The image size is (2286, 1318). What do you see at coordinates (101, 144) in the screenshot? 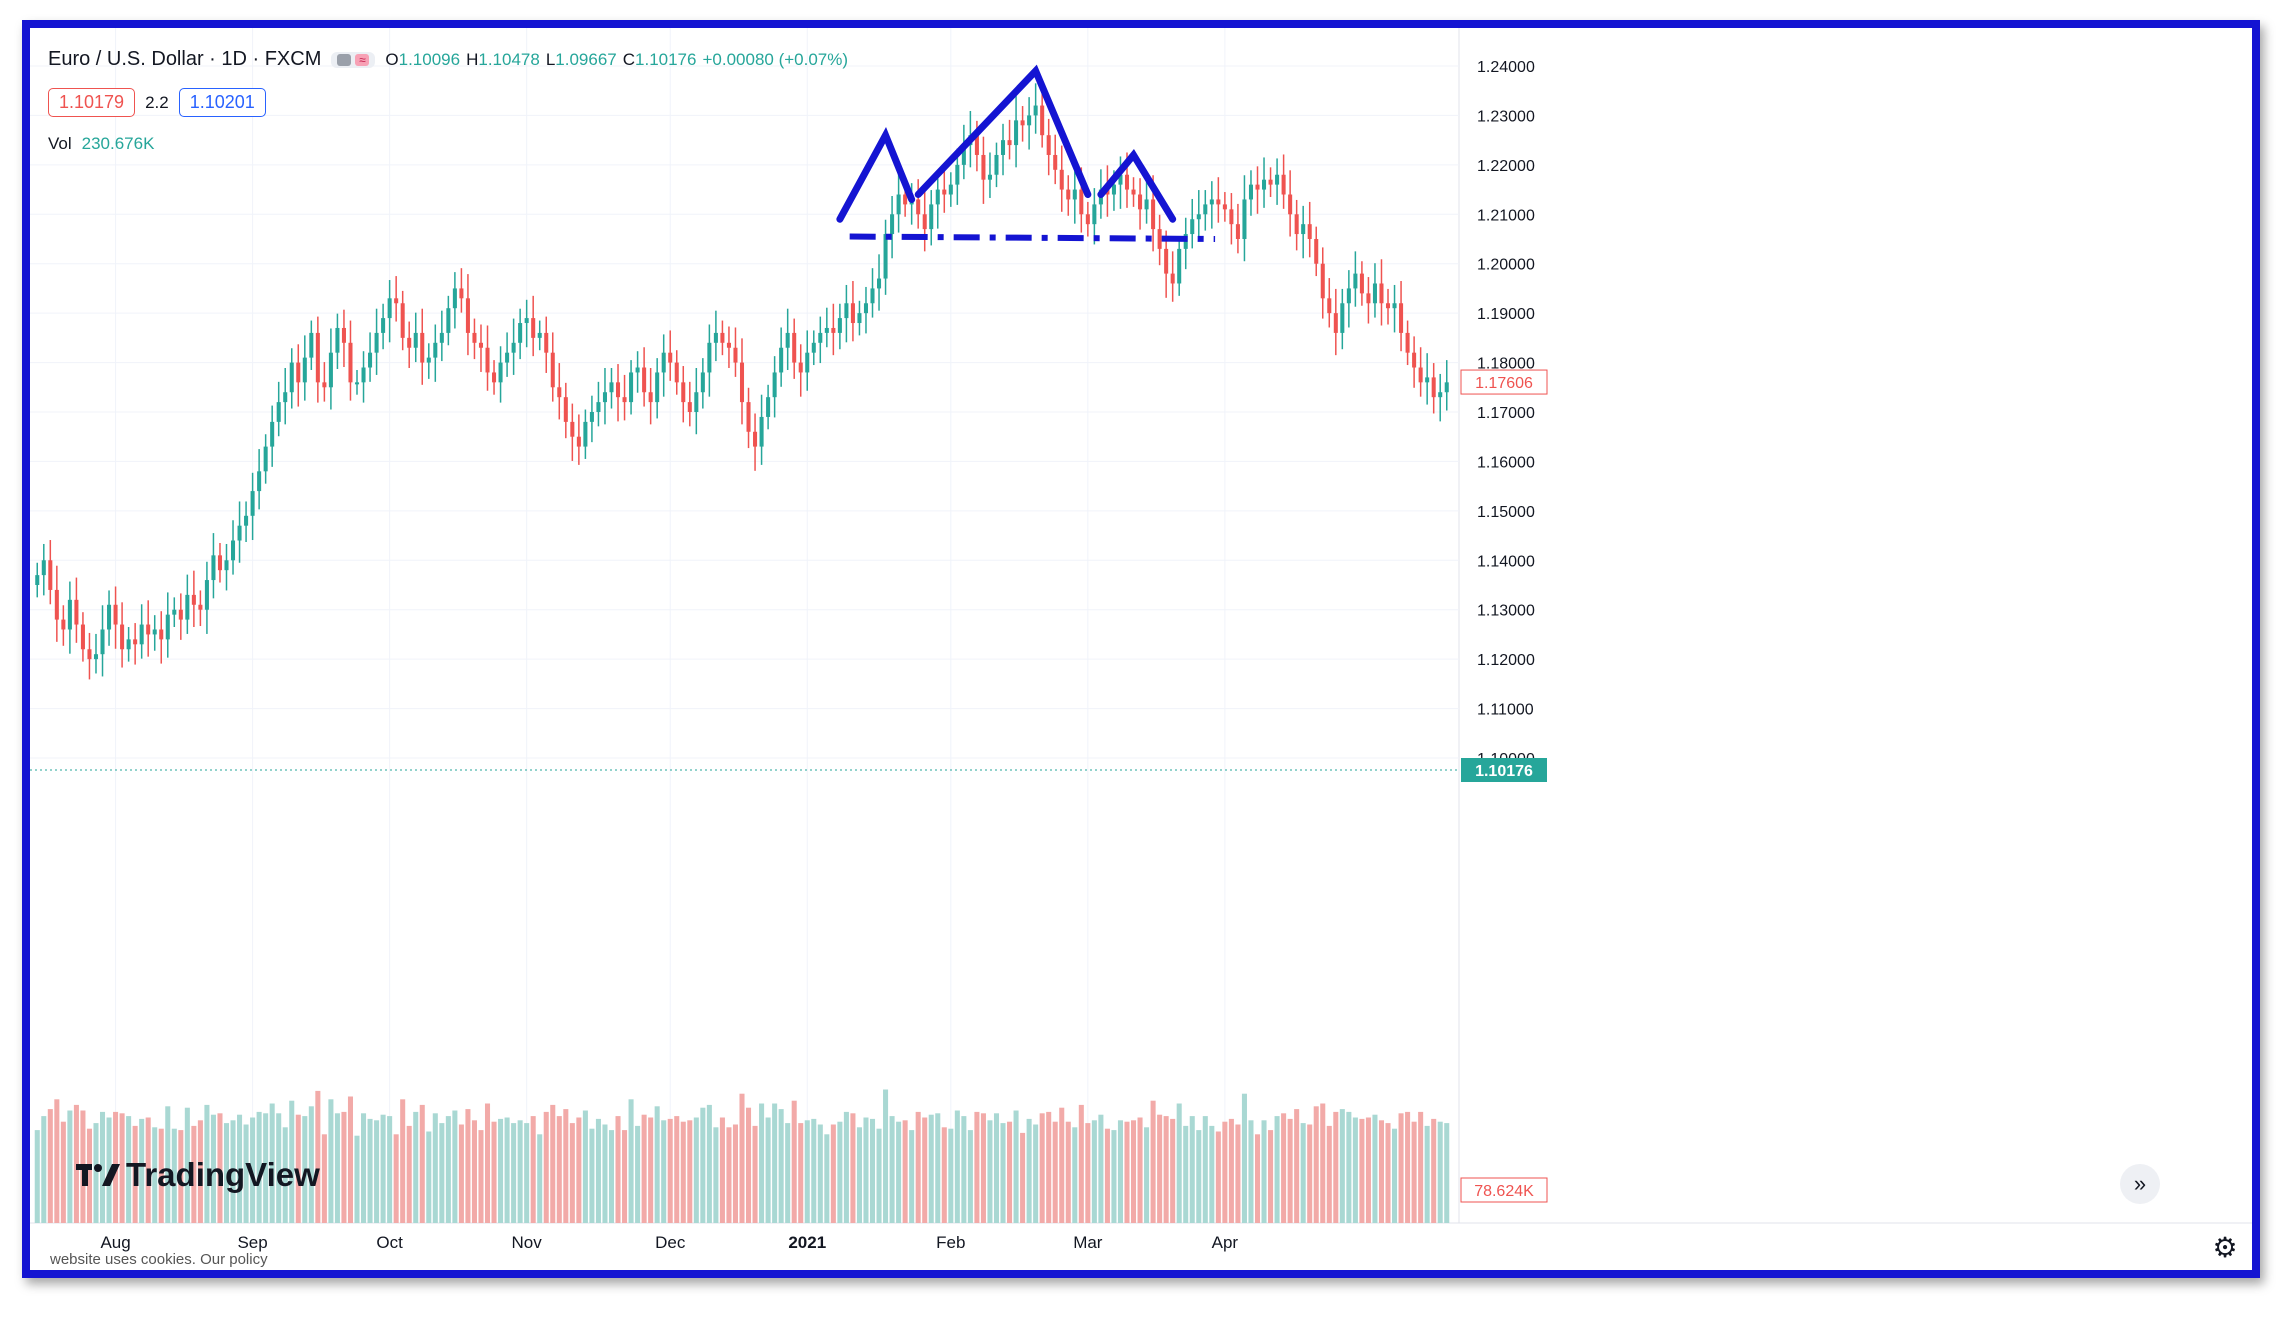
I see `volume-legend: Vol 230.676K` at bounding box center [101, 144].